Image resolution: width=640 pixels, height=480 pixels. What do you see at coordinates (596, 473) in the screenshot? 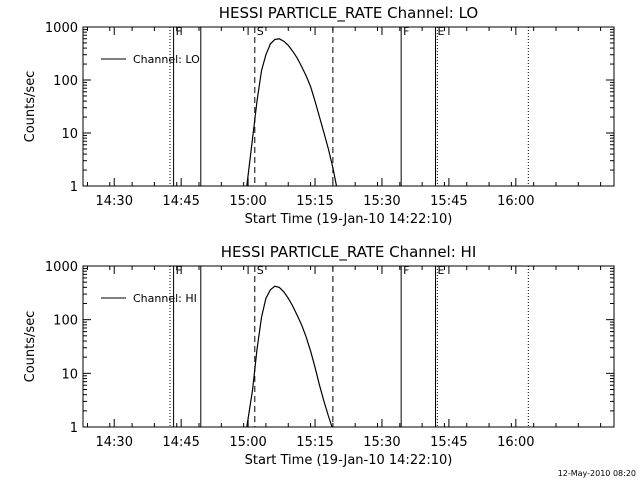
I see `generation-timestamp: 12-May-2010 08:20` at bounding box center [596, 473].